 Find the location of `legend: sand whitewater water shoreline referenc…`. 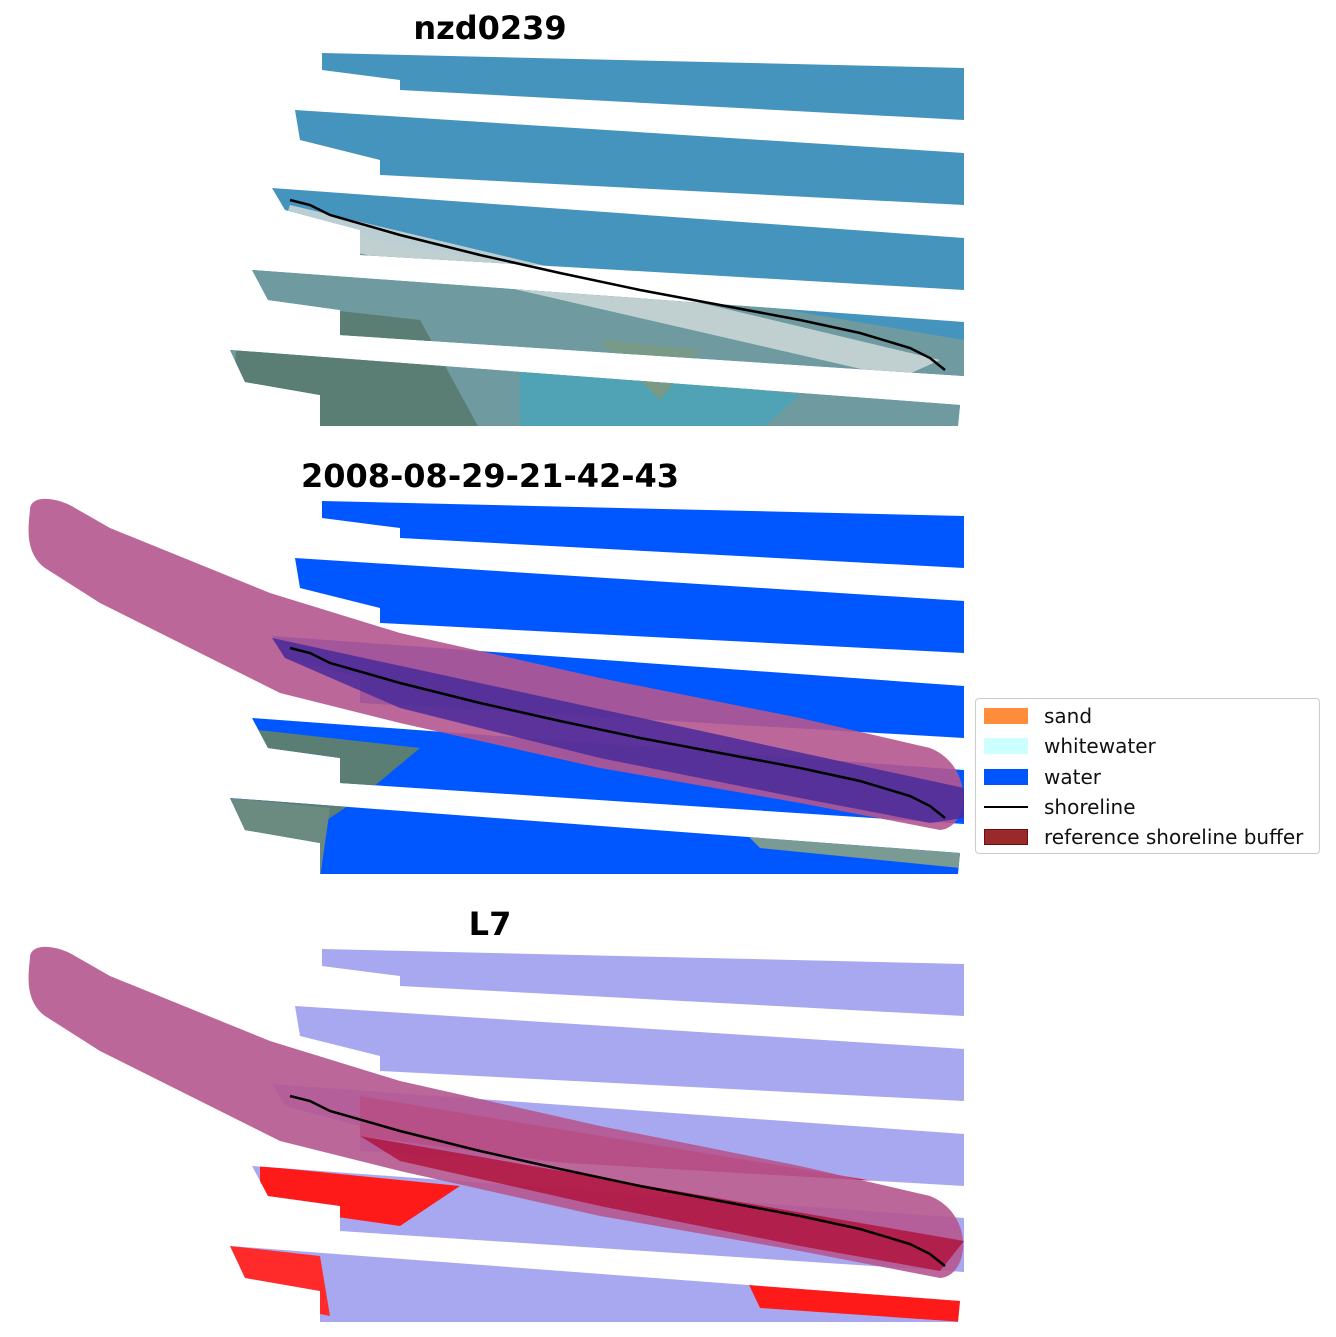

legend: sand whitewater water shoreline referenc… is located at coordinates (1147, 776).